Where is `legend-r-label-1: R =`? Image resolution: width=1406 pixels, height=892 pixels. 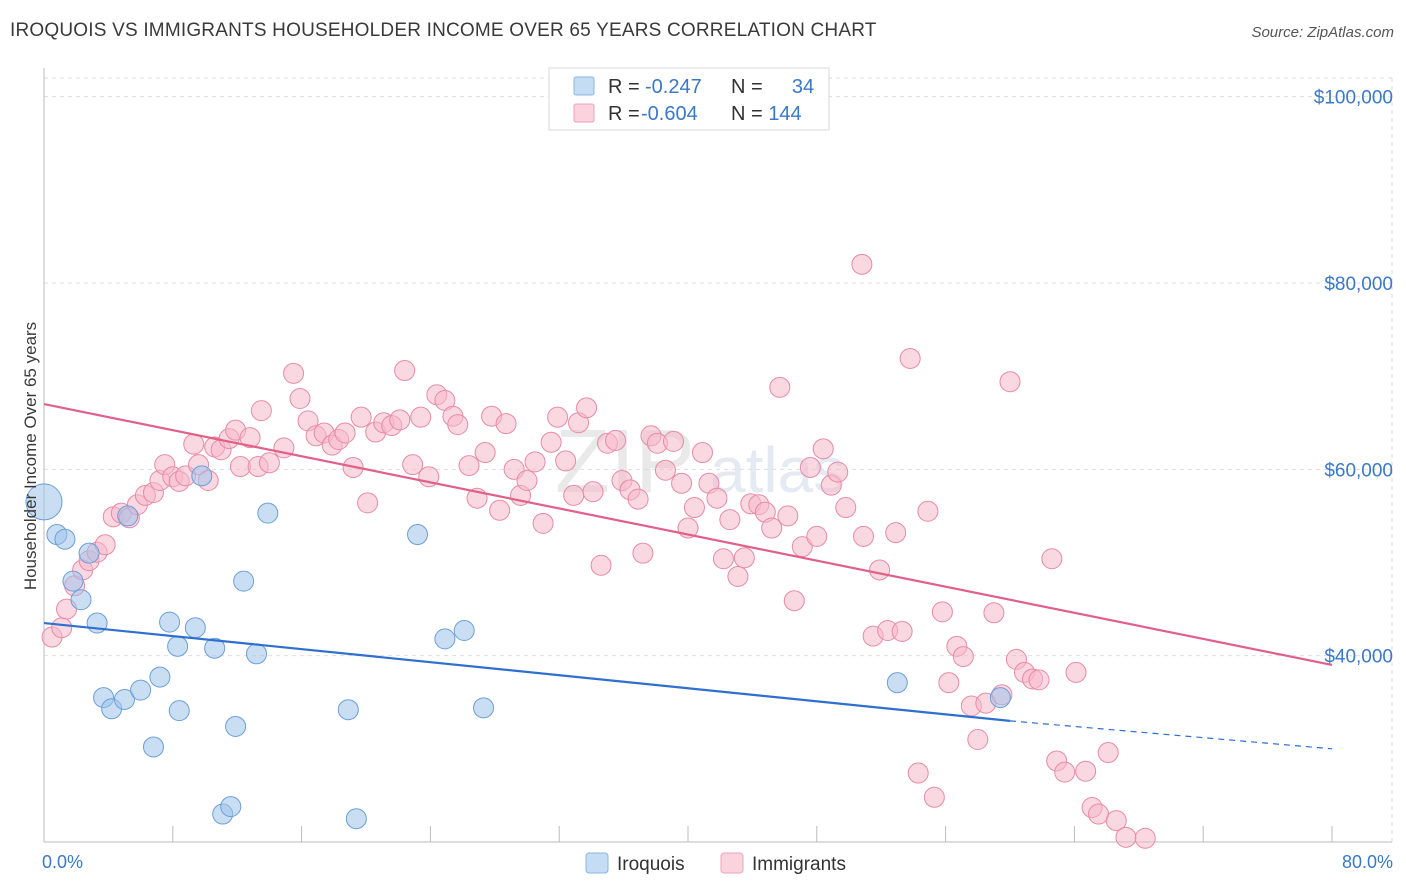
legend-r-label-1: R = is located at coordinates (624, 87).